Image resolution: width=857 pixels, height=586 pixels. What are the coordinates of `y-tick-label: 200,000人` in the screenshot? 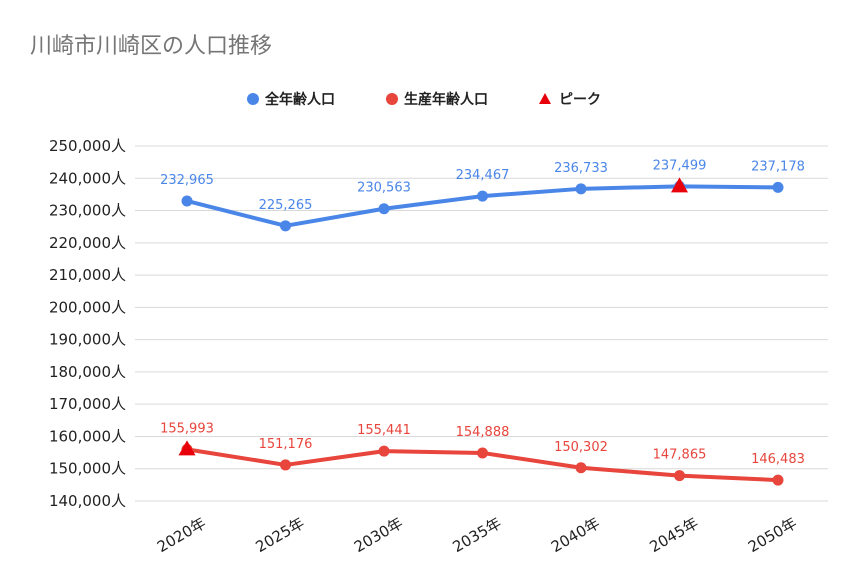 It's located at (87, 307).